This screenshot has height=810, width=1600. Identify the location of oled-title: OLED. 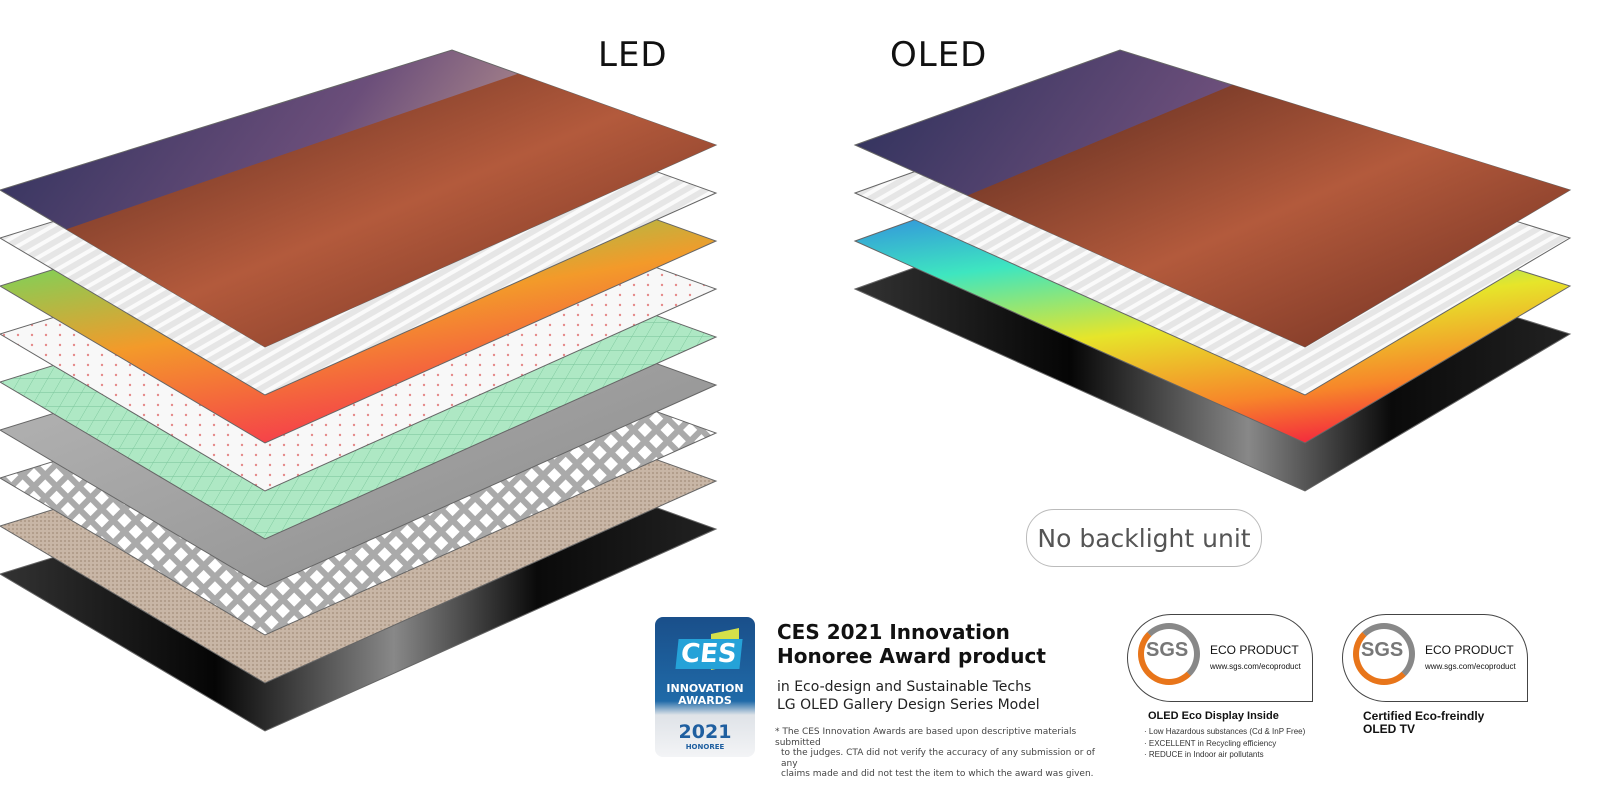
(939, 55).